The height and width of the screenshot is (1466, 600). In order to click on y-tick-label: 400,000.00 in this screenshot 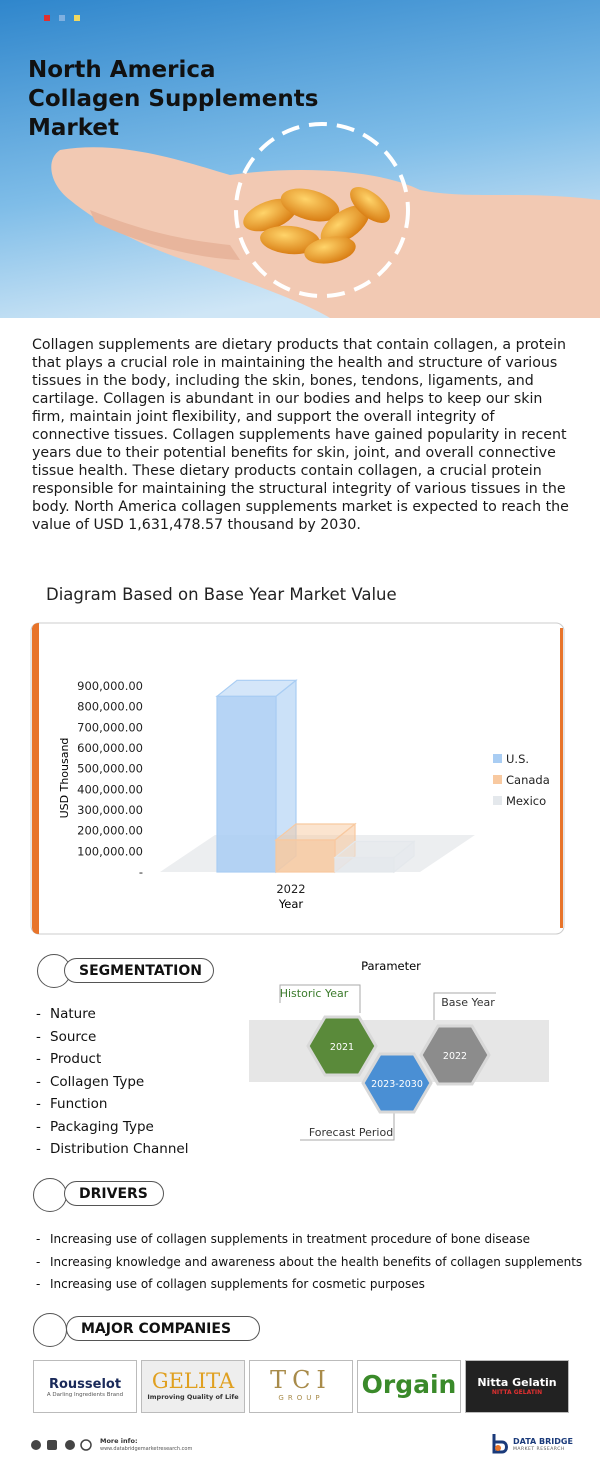, I will do `click(110, 789)`.